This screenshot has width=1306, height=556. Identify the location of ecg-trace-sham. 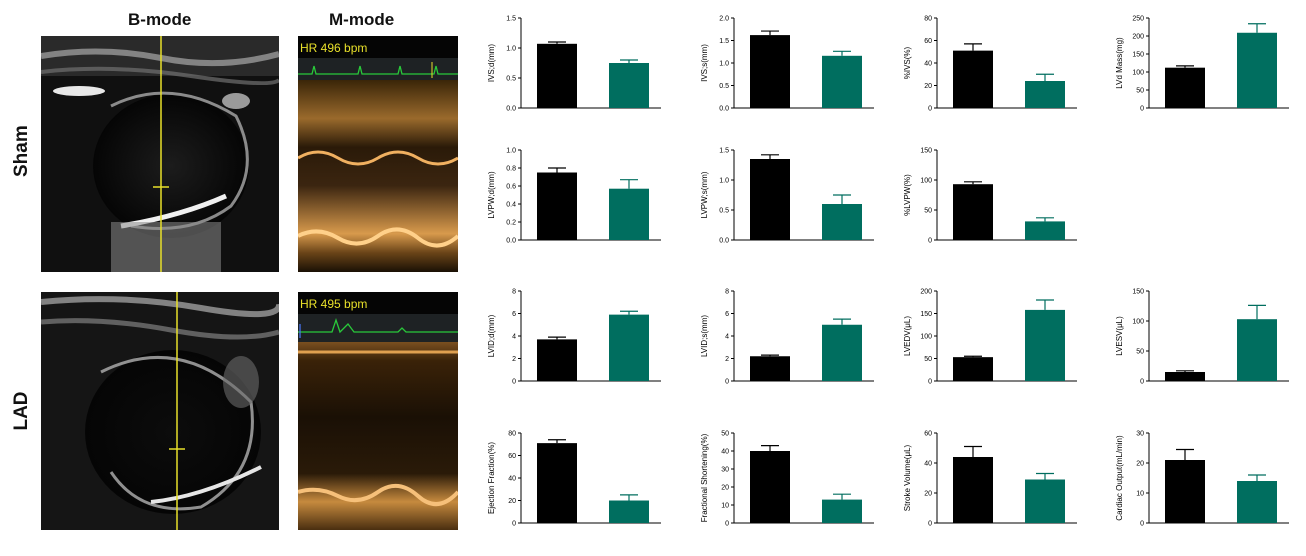
(378, 70).